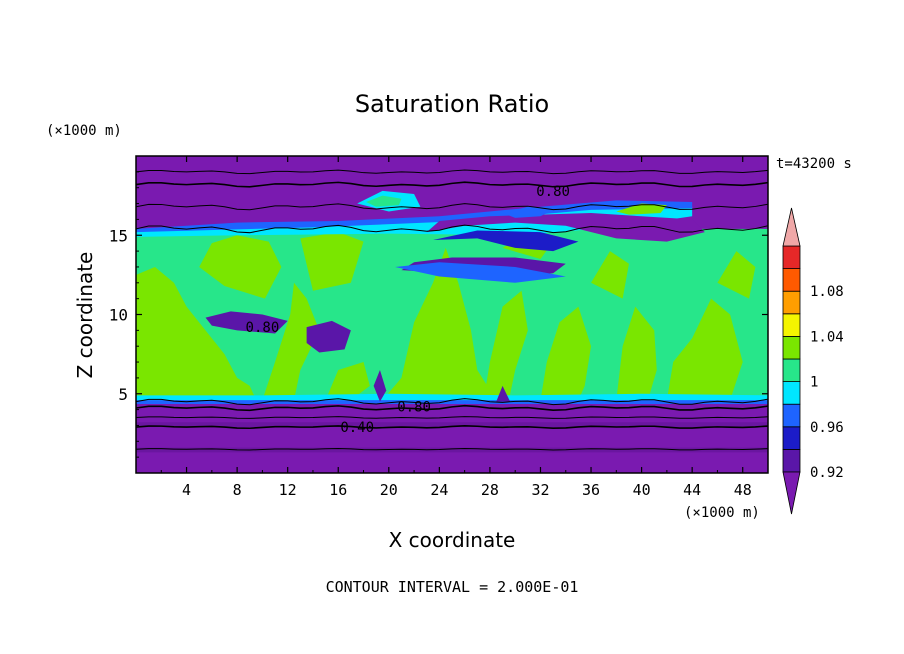 The width and height of the screenshot is (904, 654). What do you see at coordinates (791, 227) in the screenshot?
I see `colorbar-over-arrow` at bounding box center [791, 227].